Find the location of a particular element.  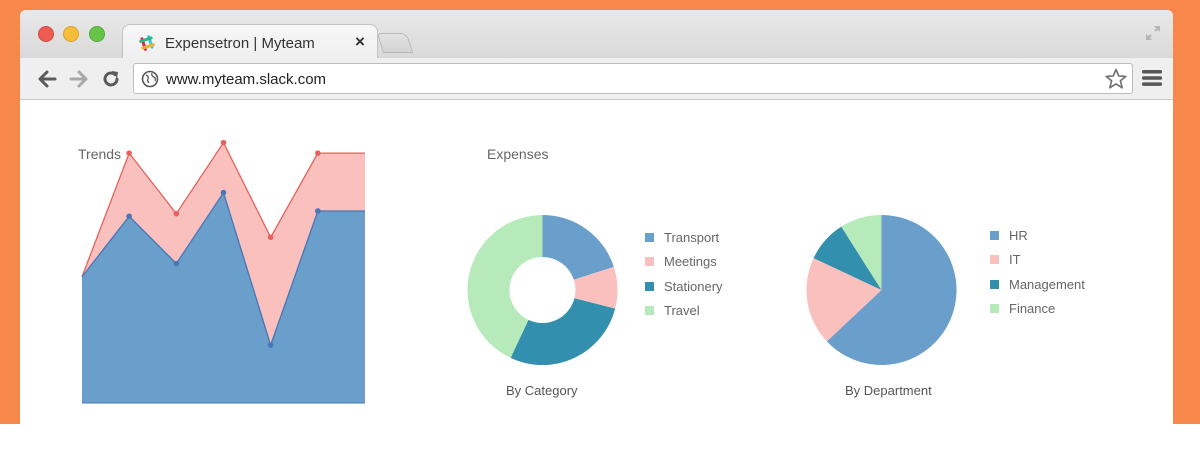

legend-label: IT is located at coordinates (1015, 260).